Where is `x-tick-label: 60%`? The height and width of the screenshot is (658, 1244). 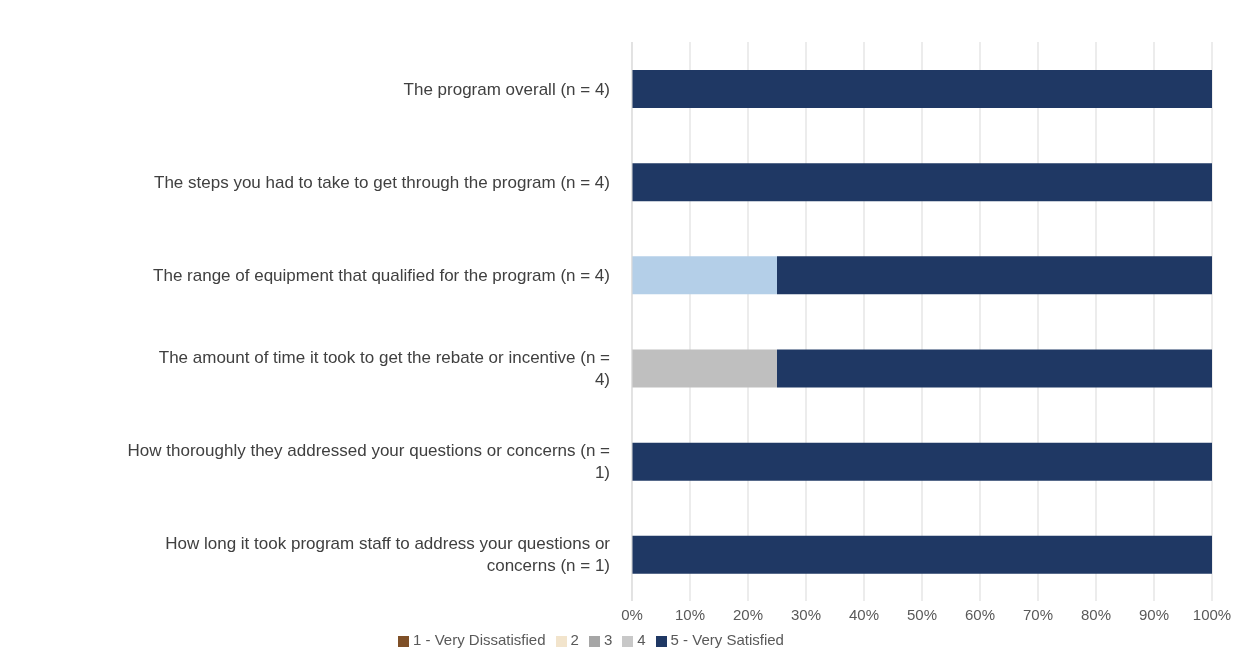
x-tick-label: 60% is located at coordinates (980, 614).